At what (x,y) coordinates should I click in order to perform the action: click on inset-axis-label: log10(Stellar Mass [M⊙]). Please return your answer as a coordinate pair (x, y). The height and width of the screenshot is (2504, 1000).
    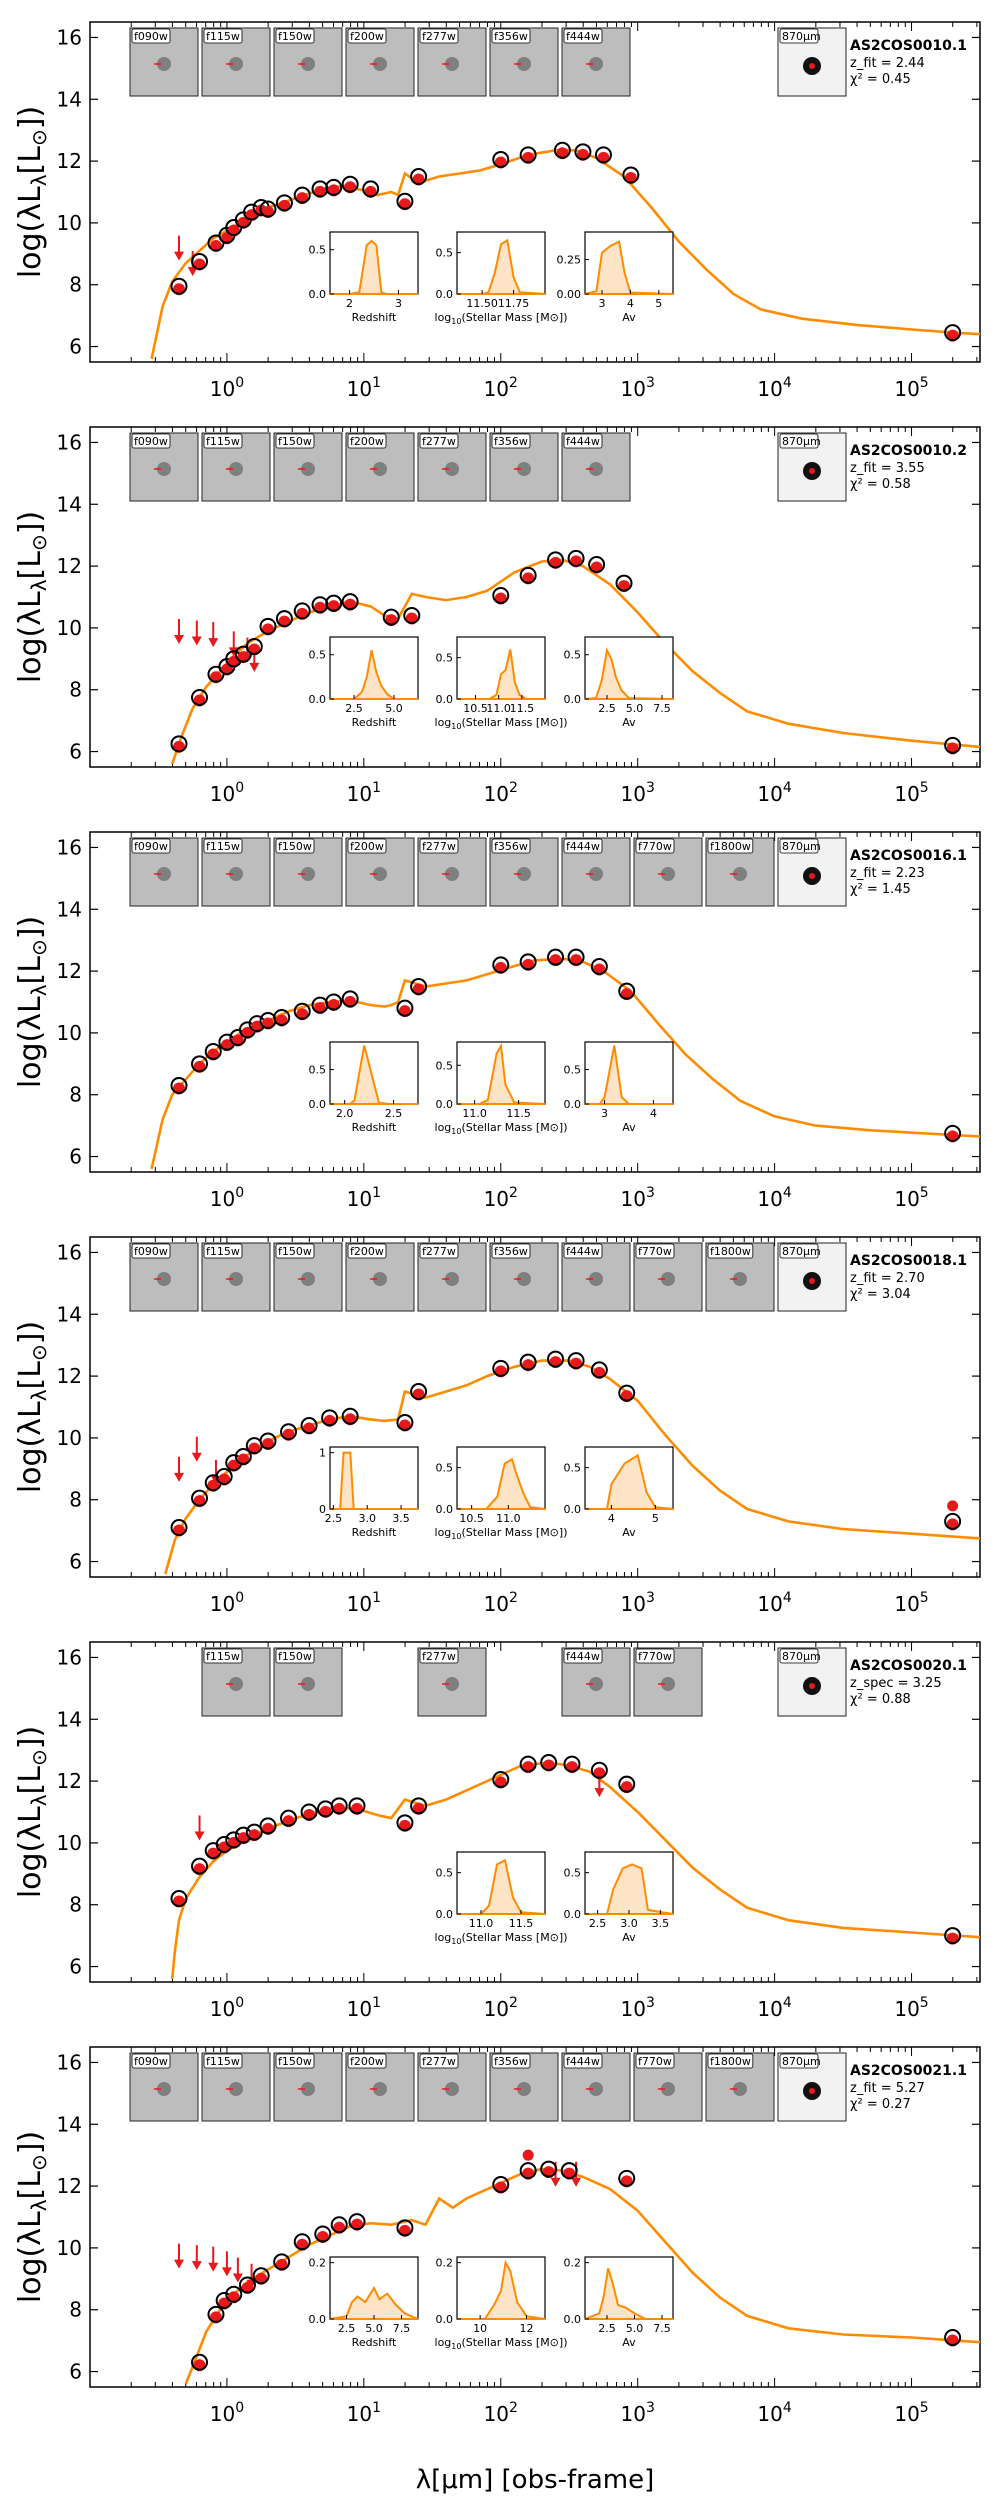
    Looking at the image, I should click on (501, 2343).